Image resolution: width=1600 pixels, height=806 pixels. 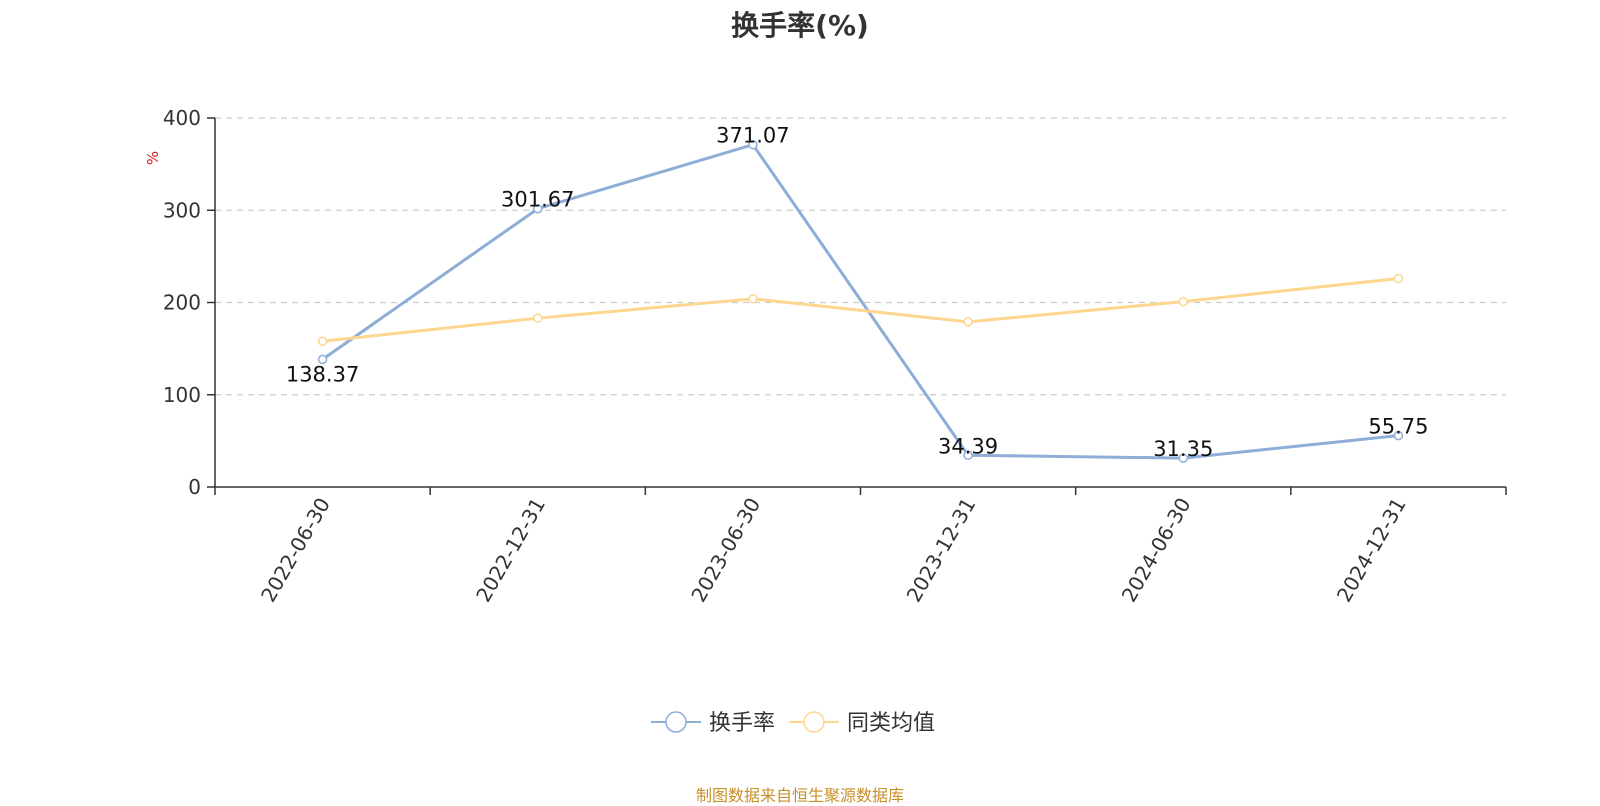 What do you see at coordinates (295, 550) in the screenshot?
I see `x-tick-label: 2022-06-30` at bounding box center [295, 550].